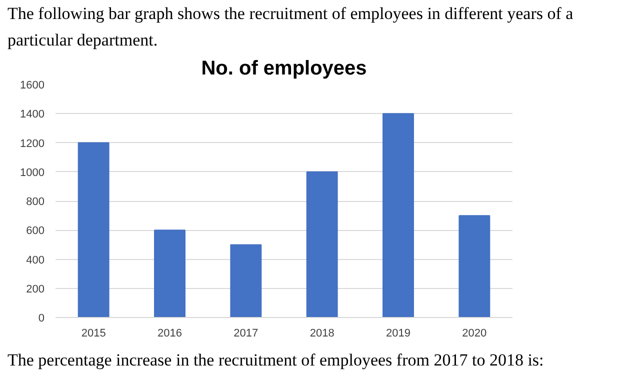 Image resolution: width=642 pixels, height=378 pixels. What do you see at coordinates (284, 69) in the screenshot?
I see `chart-title: No. of employees` at bounding box center [284, 69].